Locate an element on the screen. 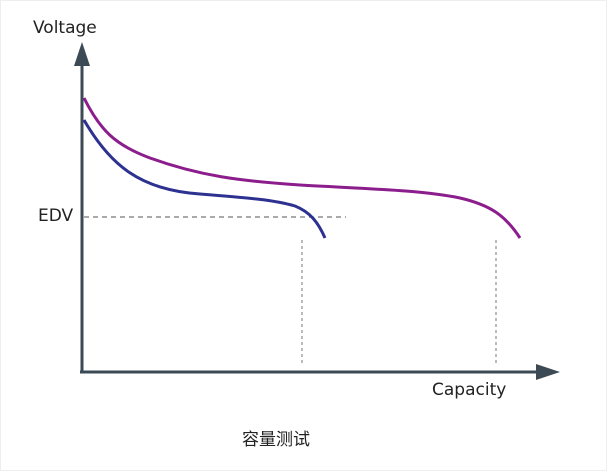 This screenshot has height=471, width=607. x-axis-label: Capacity is located at coordinates (469, 390).